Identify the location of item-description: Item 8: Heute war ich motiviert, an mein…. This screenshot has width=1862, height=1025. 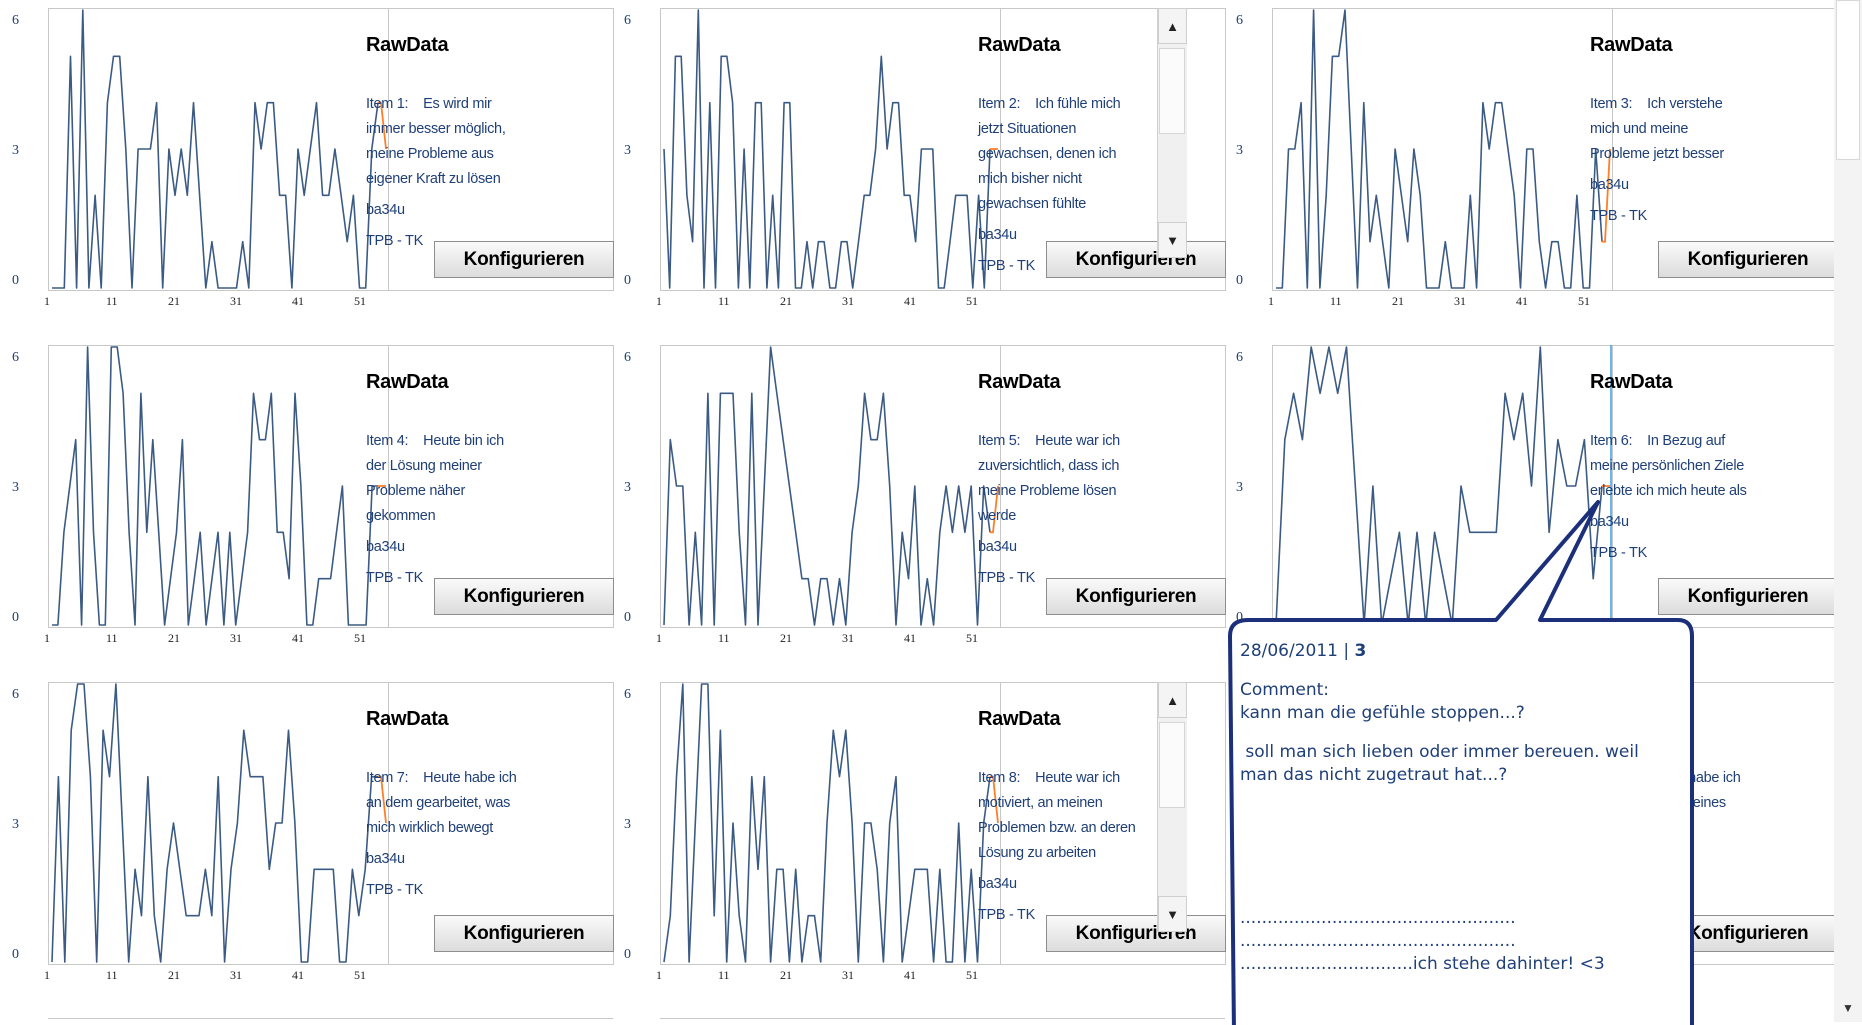
(1058, 850).